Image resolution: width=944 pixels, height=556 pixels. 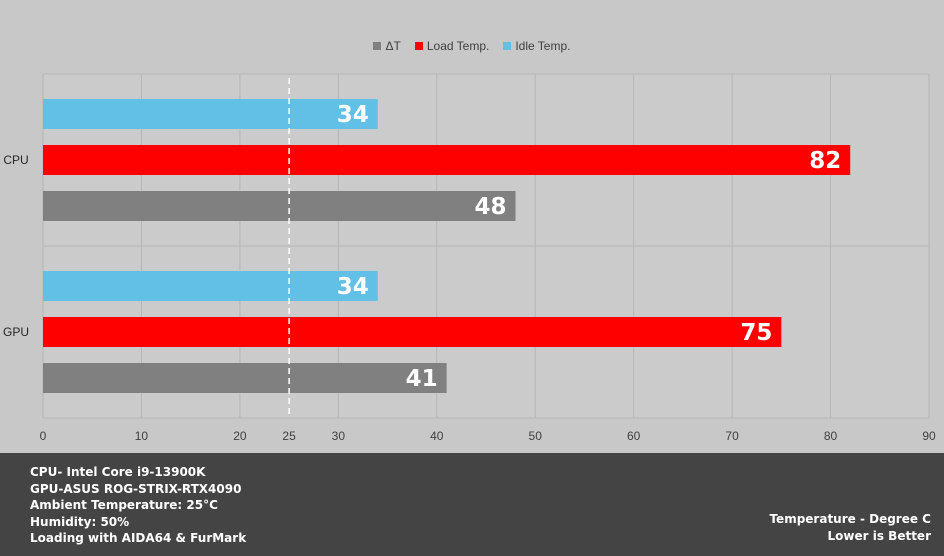 What do you see at coordinates (142, 436) in the screenshot?
I see `x-tick-label-10: 10` at bounding box center [142, 436].